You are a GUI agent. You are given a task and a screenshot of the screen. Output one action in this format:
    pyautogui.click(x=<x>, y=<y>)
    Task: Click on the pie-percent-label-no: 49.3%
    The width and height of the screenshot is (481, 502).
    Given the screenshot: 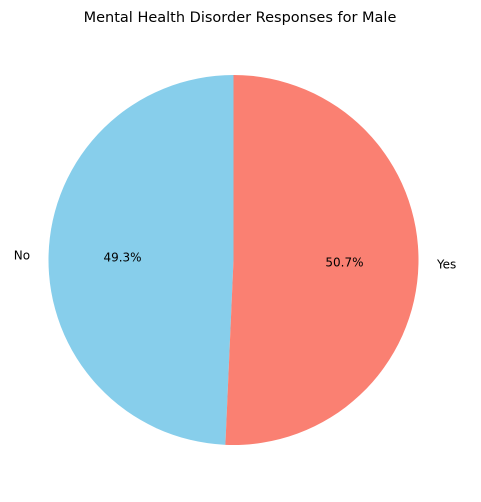 What is the action you would take?
    pyautogui.click(x=122, y=258)
    